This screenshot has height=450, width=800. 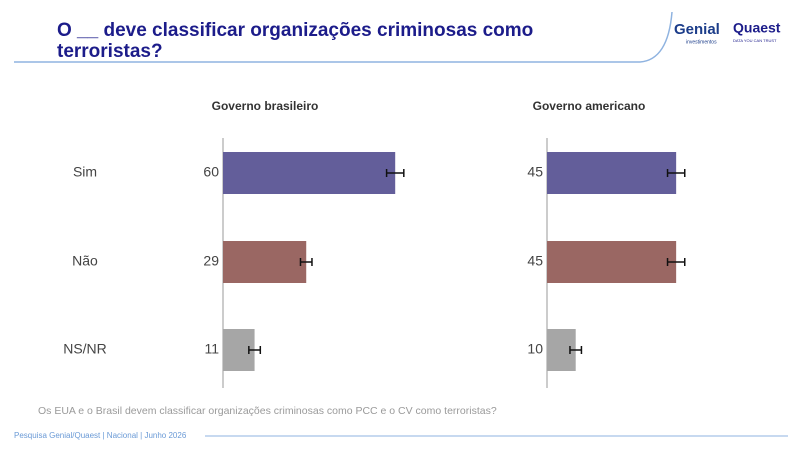 What do you see at coordinates (211, 172) in the screenshot?
I see `value-label: 60` at bounding box center [211, 172].